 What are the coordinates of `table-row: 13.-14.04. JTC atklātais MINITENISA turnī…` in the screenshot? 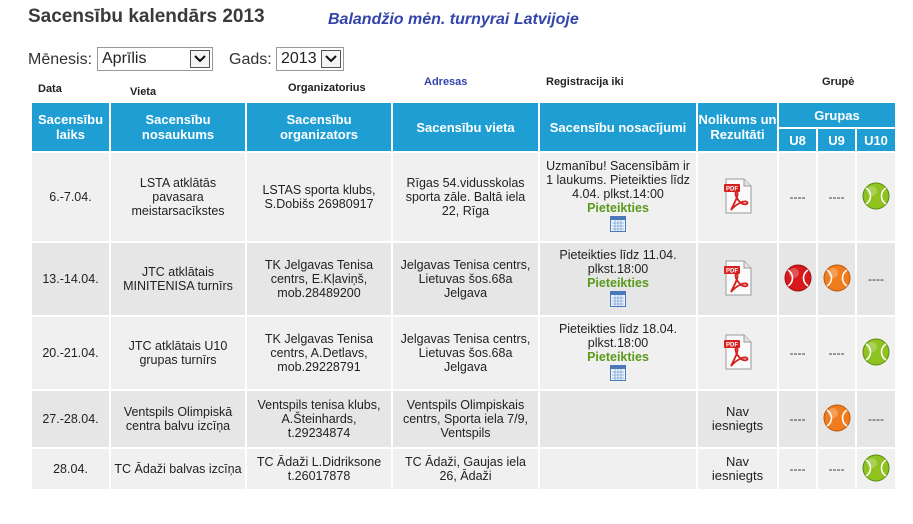 It's located at (463, 279).